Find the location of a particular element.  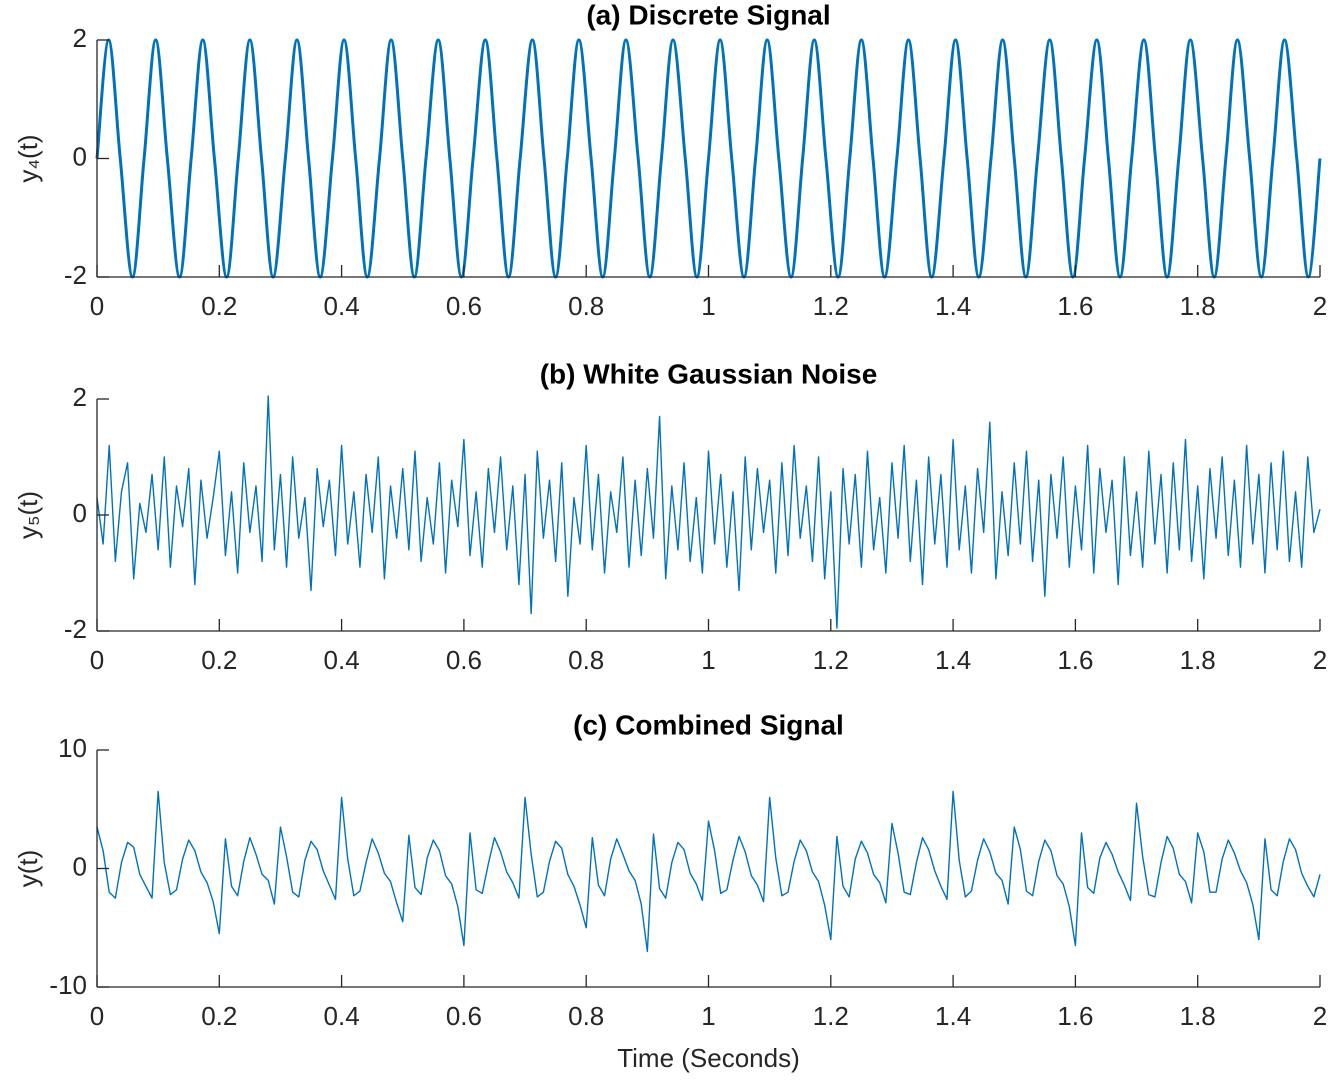

subplot-title: (c) Combined Signal is located at coordinates (708, 724).